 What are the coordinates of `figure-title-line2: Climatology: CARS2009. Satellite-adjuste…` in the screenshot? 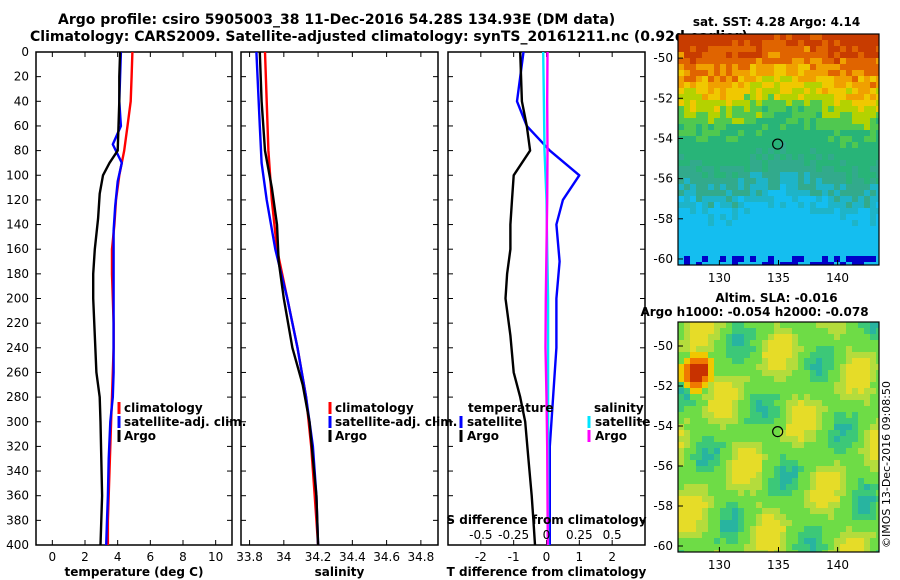 It's located at (389, 37).